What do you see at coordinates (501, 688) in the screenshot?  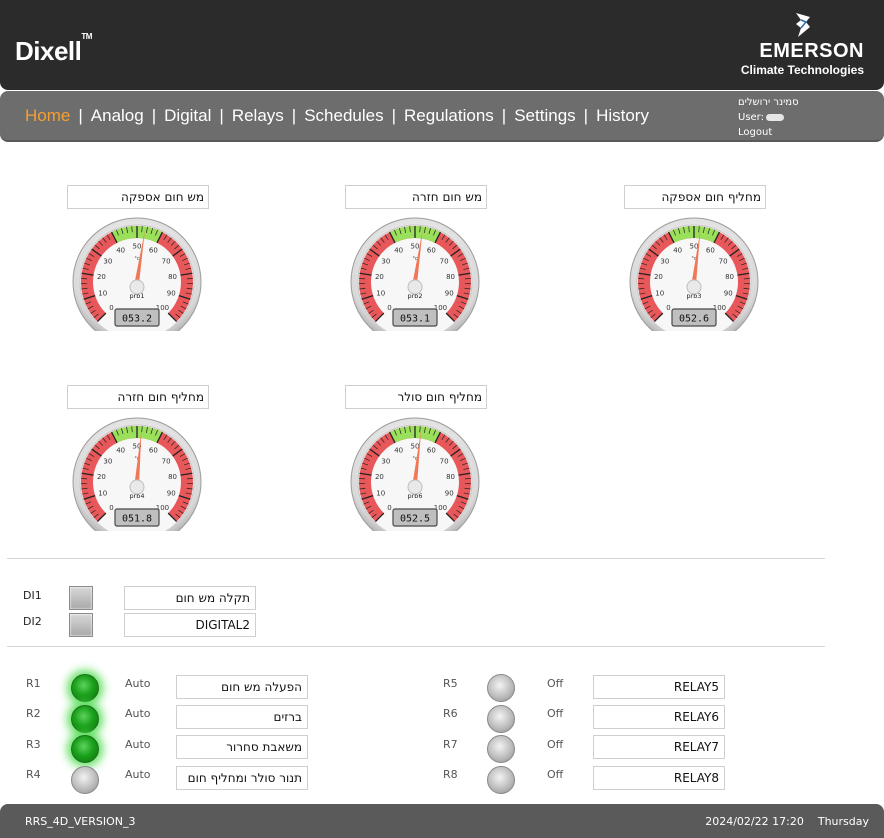 I see `relay-r5-lamp` at bounding box center [501, 688].